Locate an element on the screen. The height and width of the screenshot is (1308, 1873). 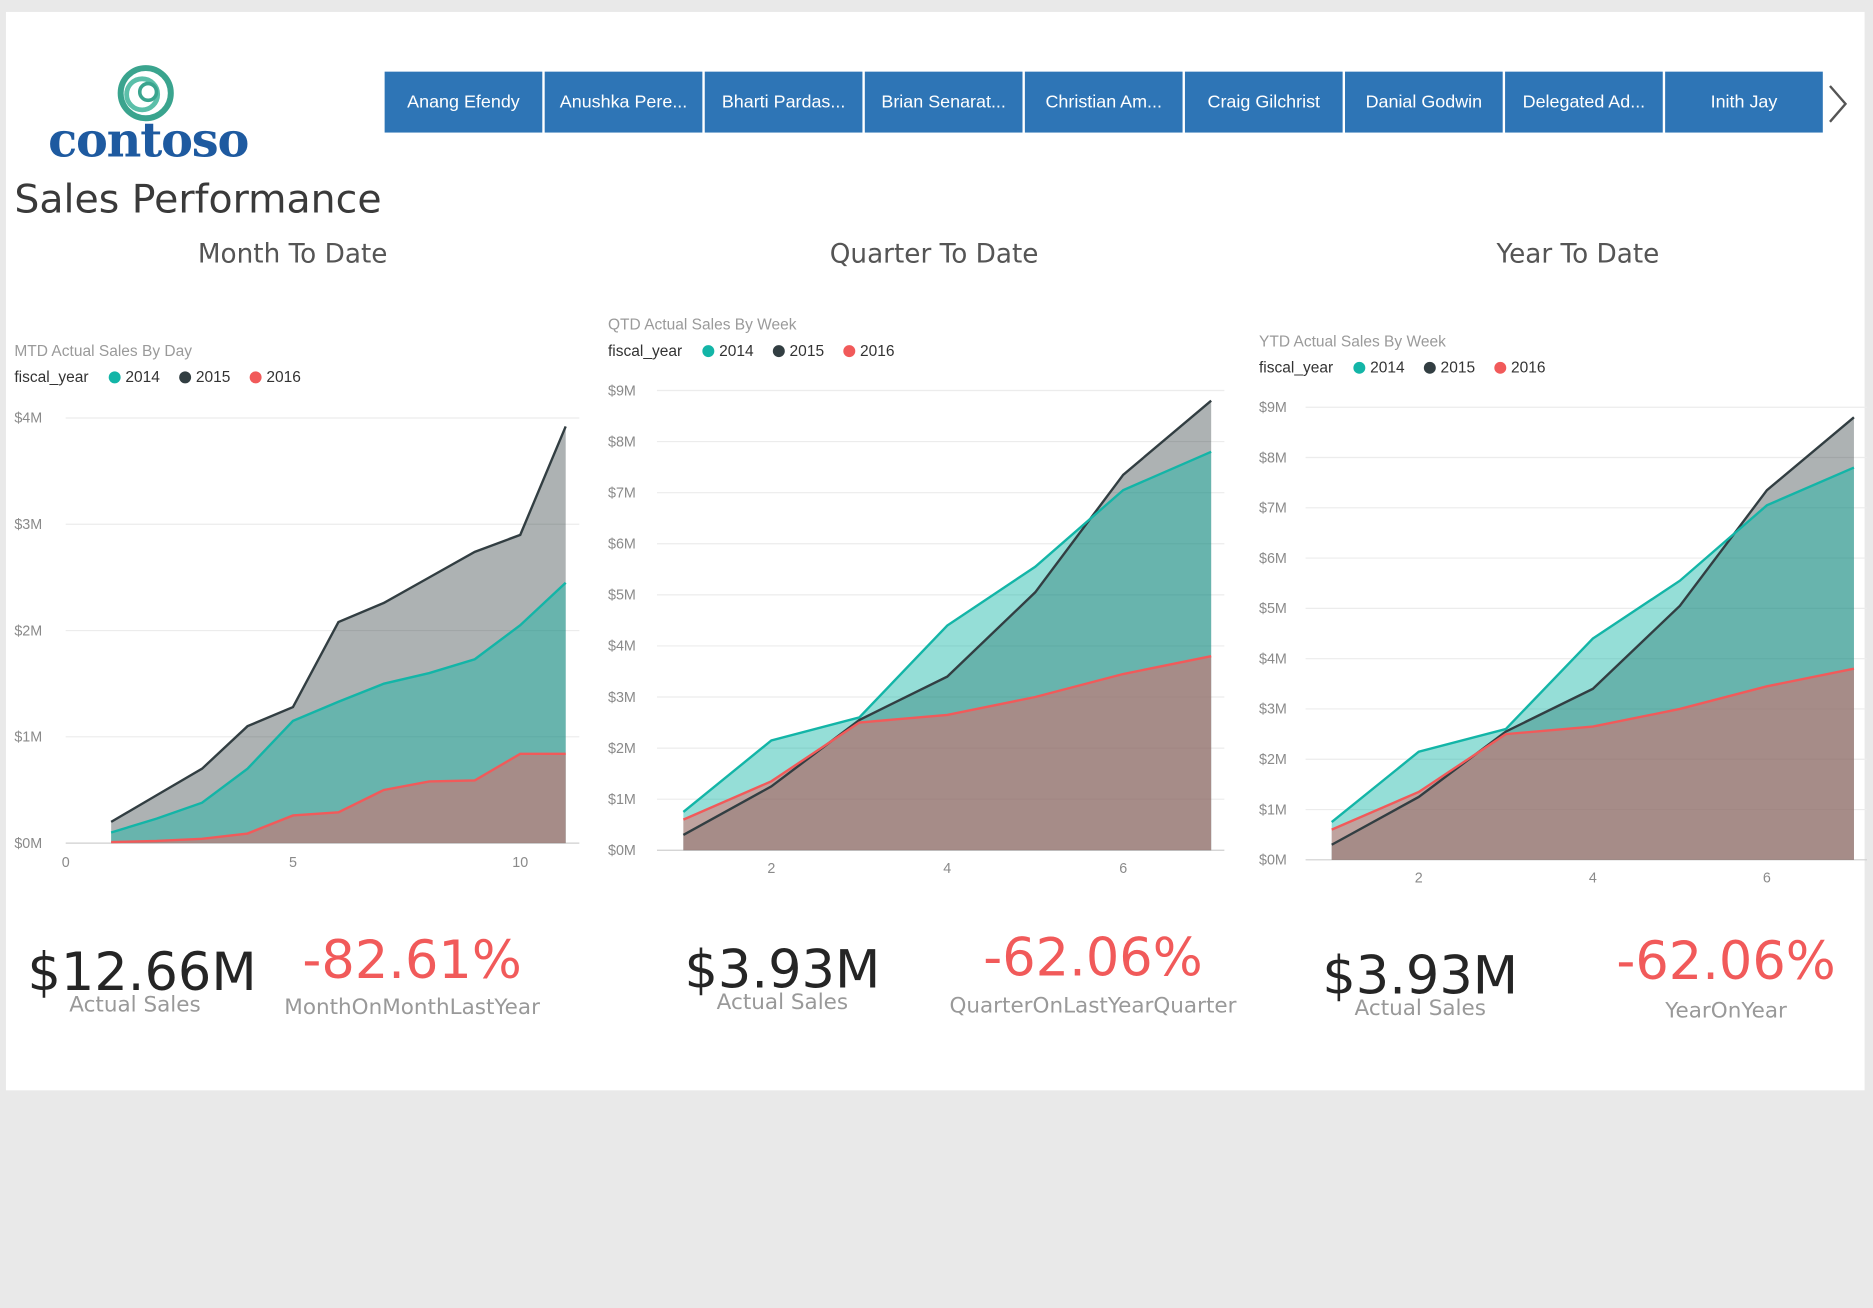
qtd-change-label: QuarterOnLastYearQuarter is located at coordinates (1093, 1006).